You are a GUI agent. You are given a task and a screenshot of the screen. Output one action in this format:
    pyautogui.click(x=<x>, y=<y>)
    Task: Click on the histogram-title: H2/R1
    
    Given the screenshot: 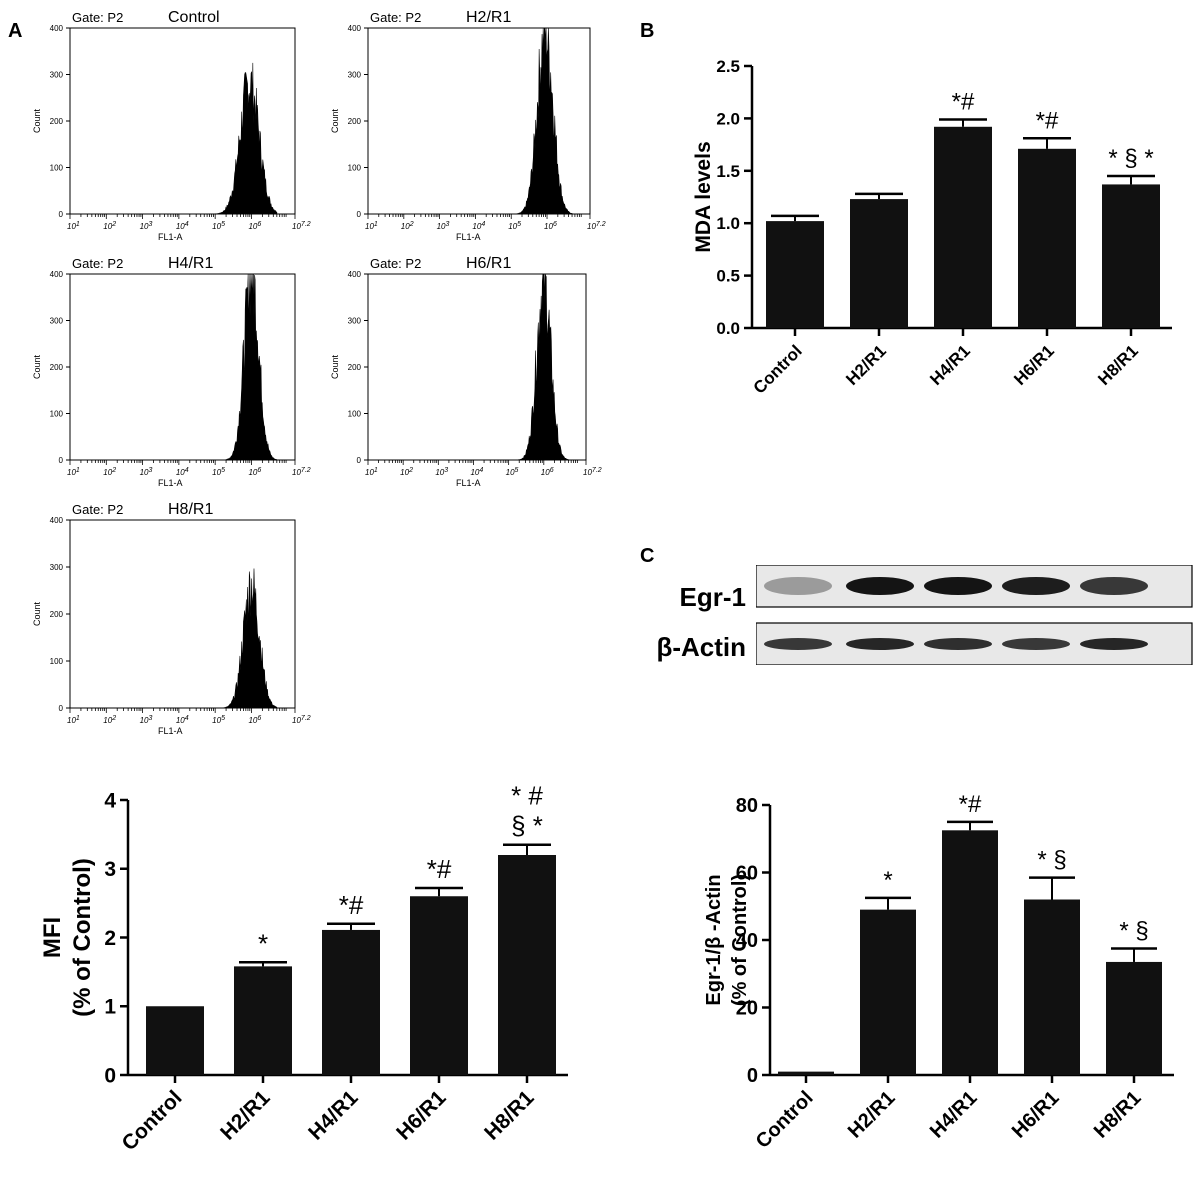 What is the action you would take?
    pyautogui.click(x=488, y=17)
    